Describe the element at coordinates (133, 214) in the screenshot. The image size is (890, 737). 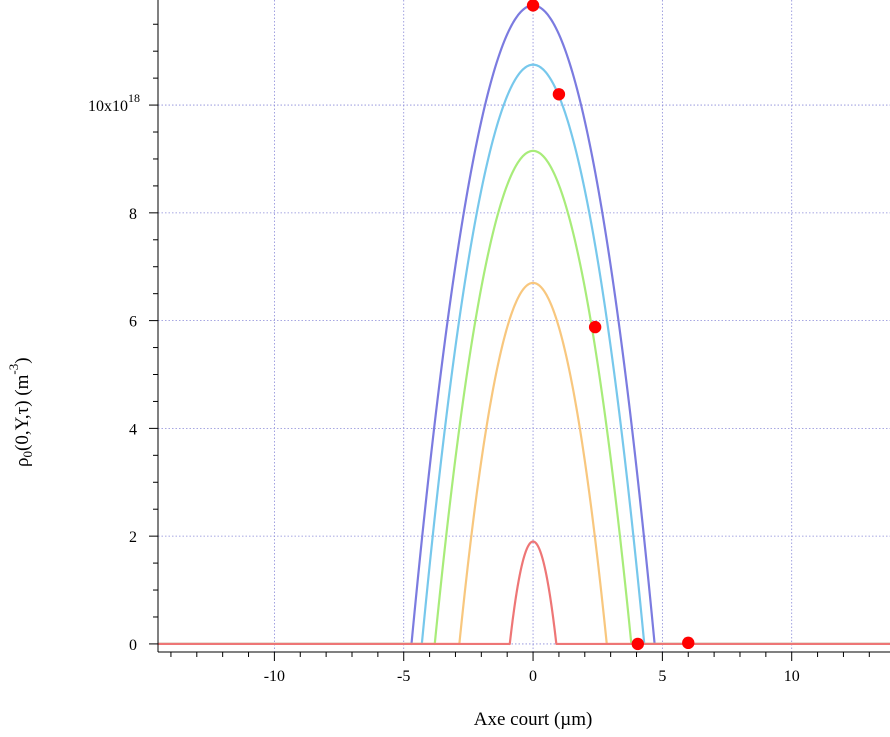
I see `y-tick-label: 8` at that location.